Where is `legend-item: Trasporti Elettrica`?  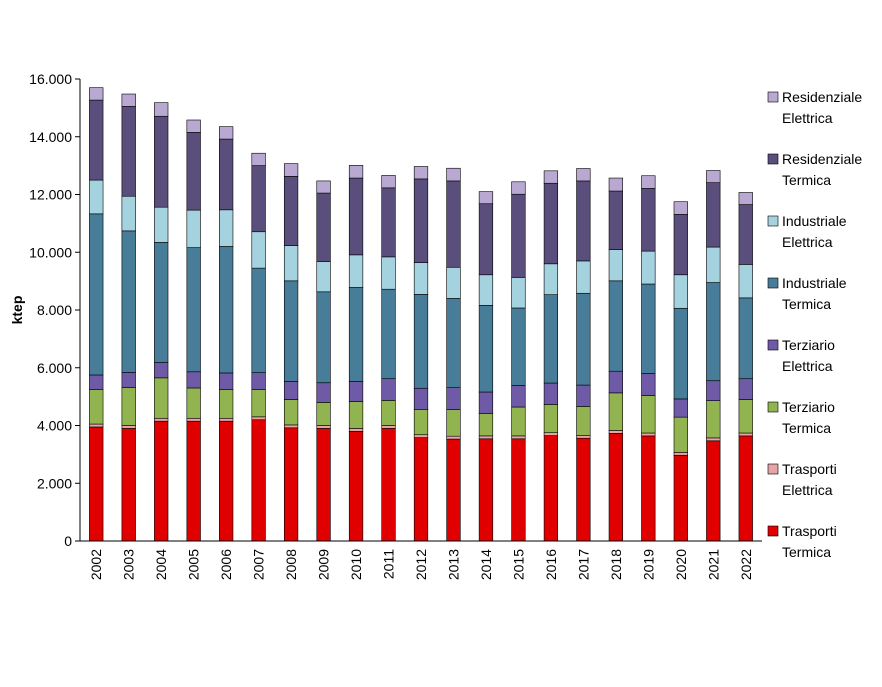
legend-item: Trasporti Elettrica is located at coordinates (802, 479).